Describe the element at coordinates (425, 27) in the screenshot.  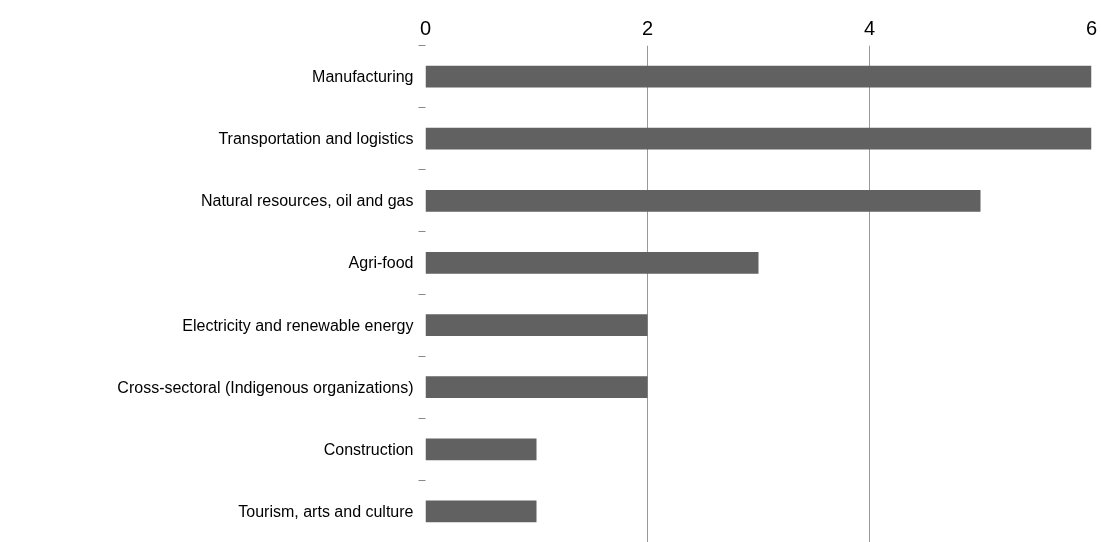
I see `x-tick-label: 0` at that location.